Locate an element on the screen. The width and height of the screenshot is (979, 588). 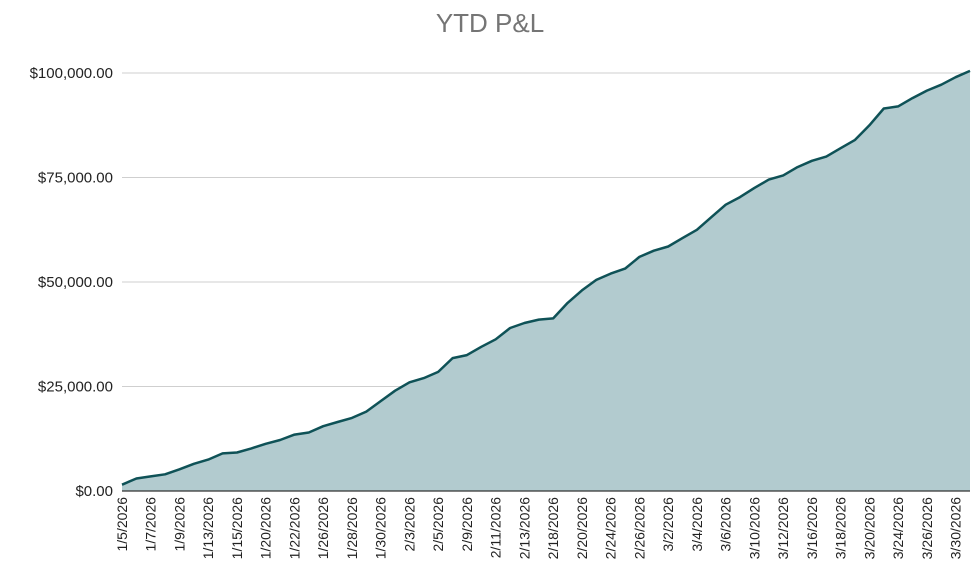
y-tick-label: $25,000.00 is located at coordinates (75, 387).